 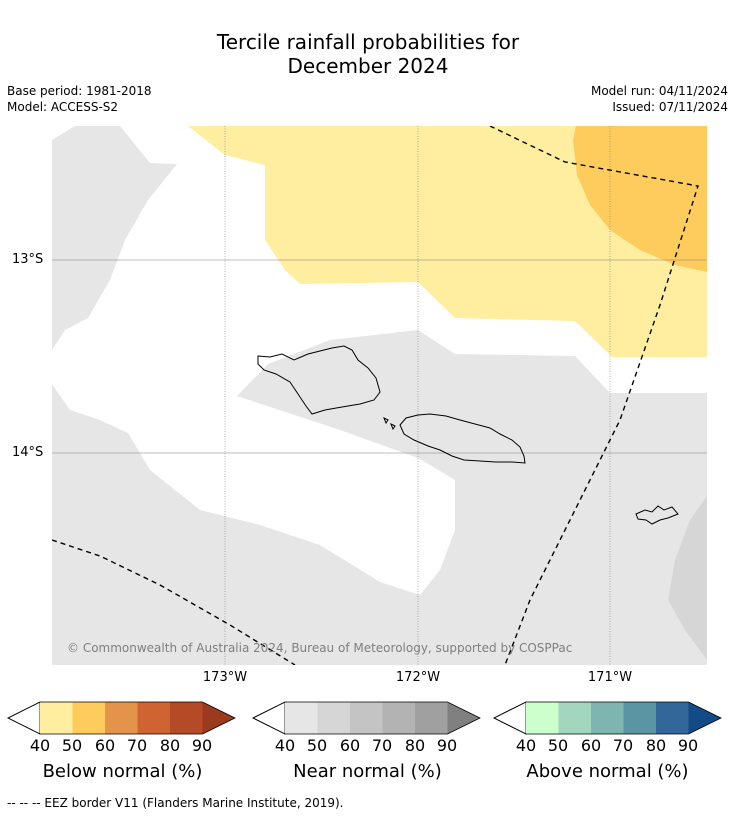 I want to click on below-extend-high, so click(x=218, y=718).